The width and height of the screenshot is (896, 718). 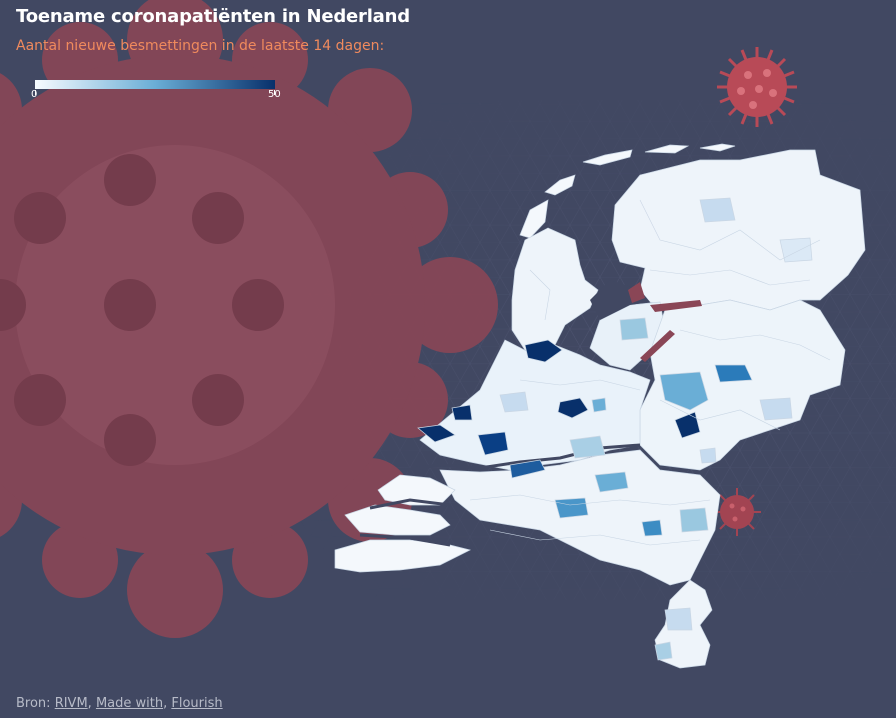 I want to click on rivm-link: RIVM, so click(x=71, y=703).